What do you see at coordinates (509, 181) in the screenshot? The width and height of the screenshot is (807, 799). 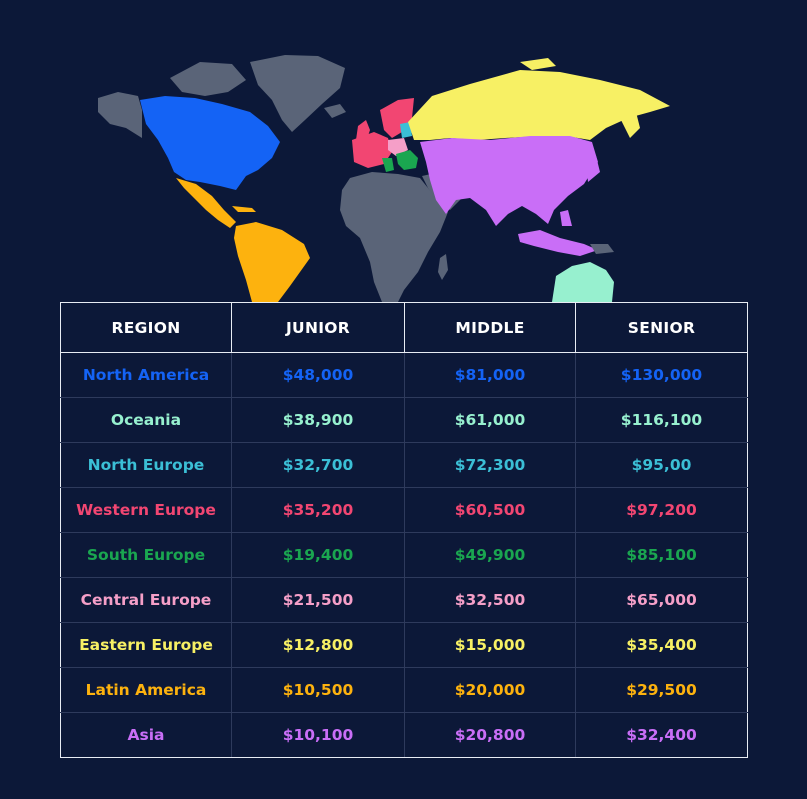 I see `map-asia` at bounding box center [509, 181].